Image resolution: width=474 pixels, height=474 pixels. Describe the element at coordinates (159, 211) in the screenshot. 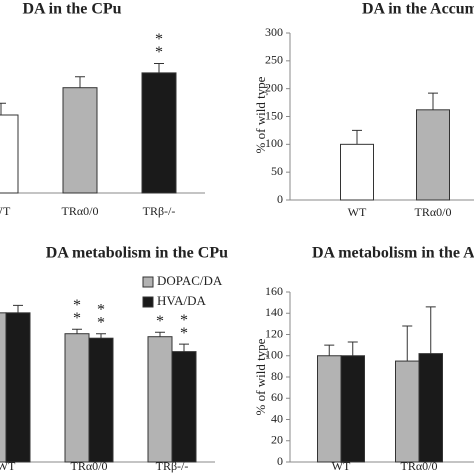

I see `x-tick-label: TRβ-/-` at that location.